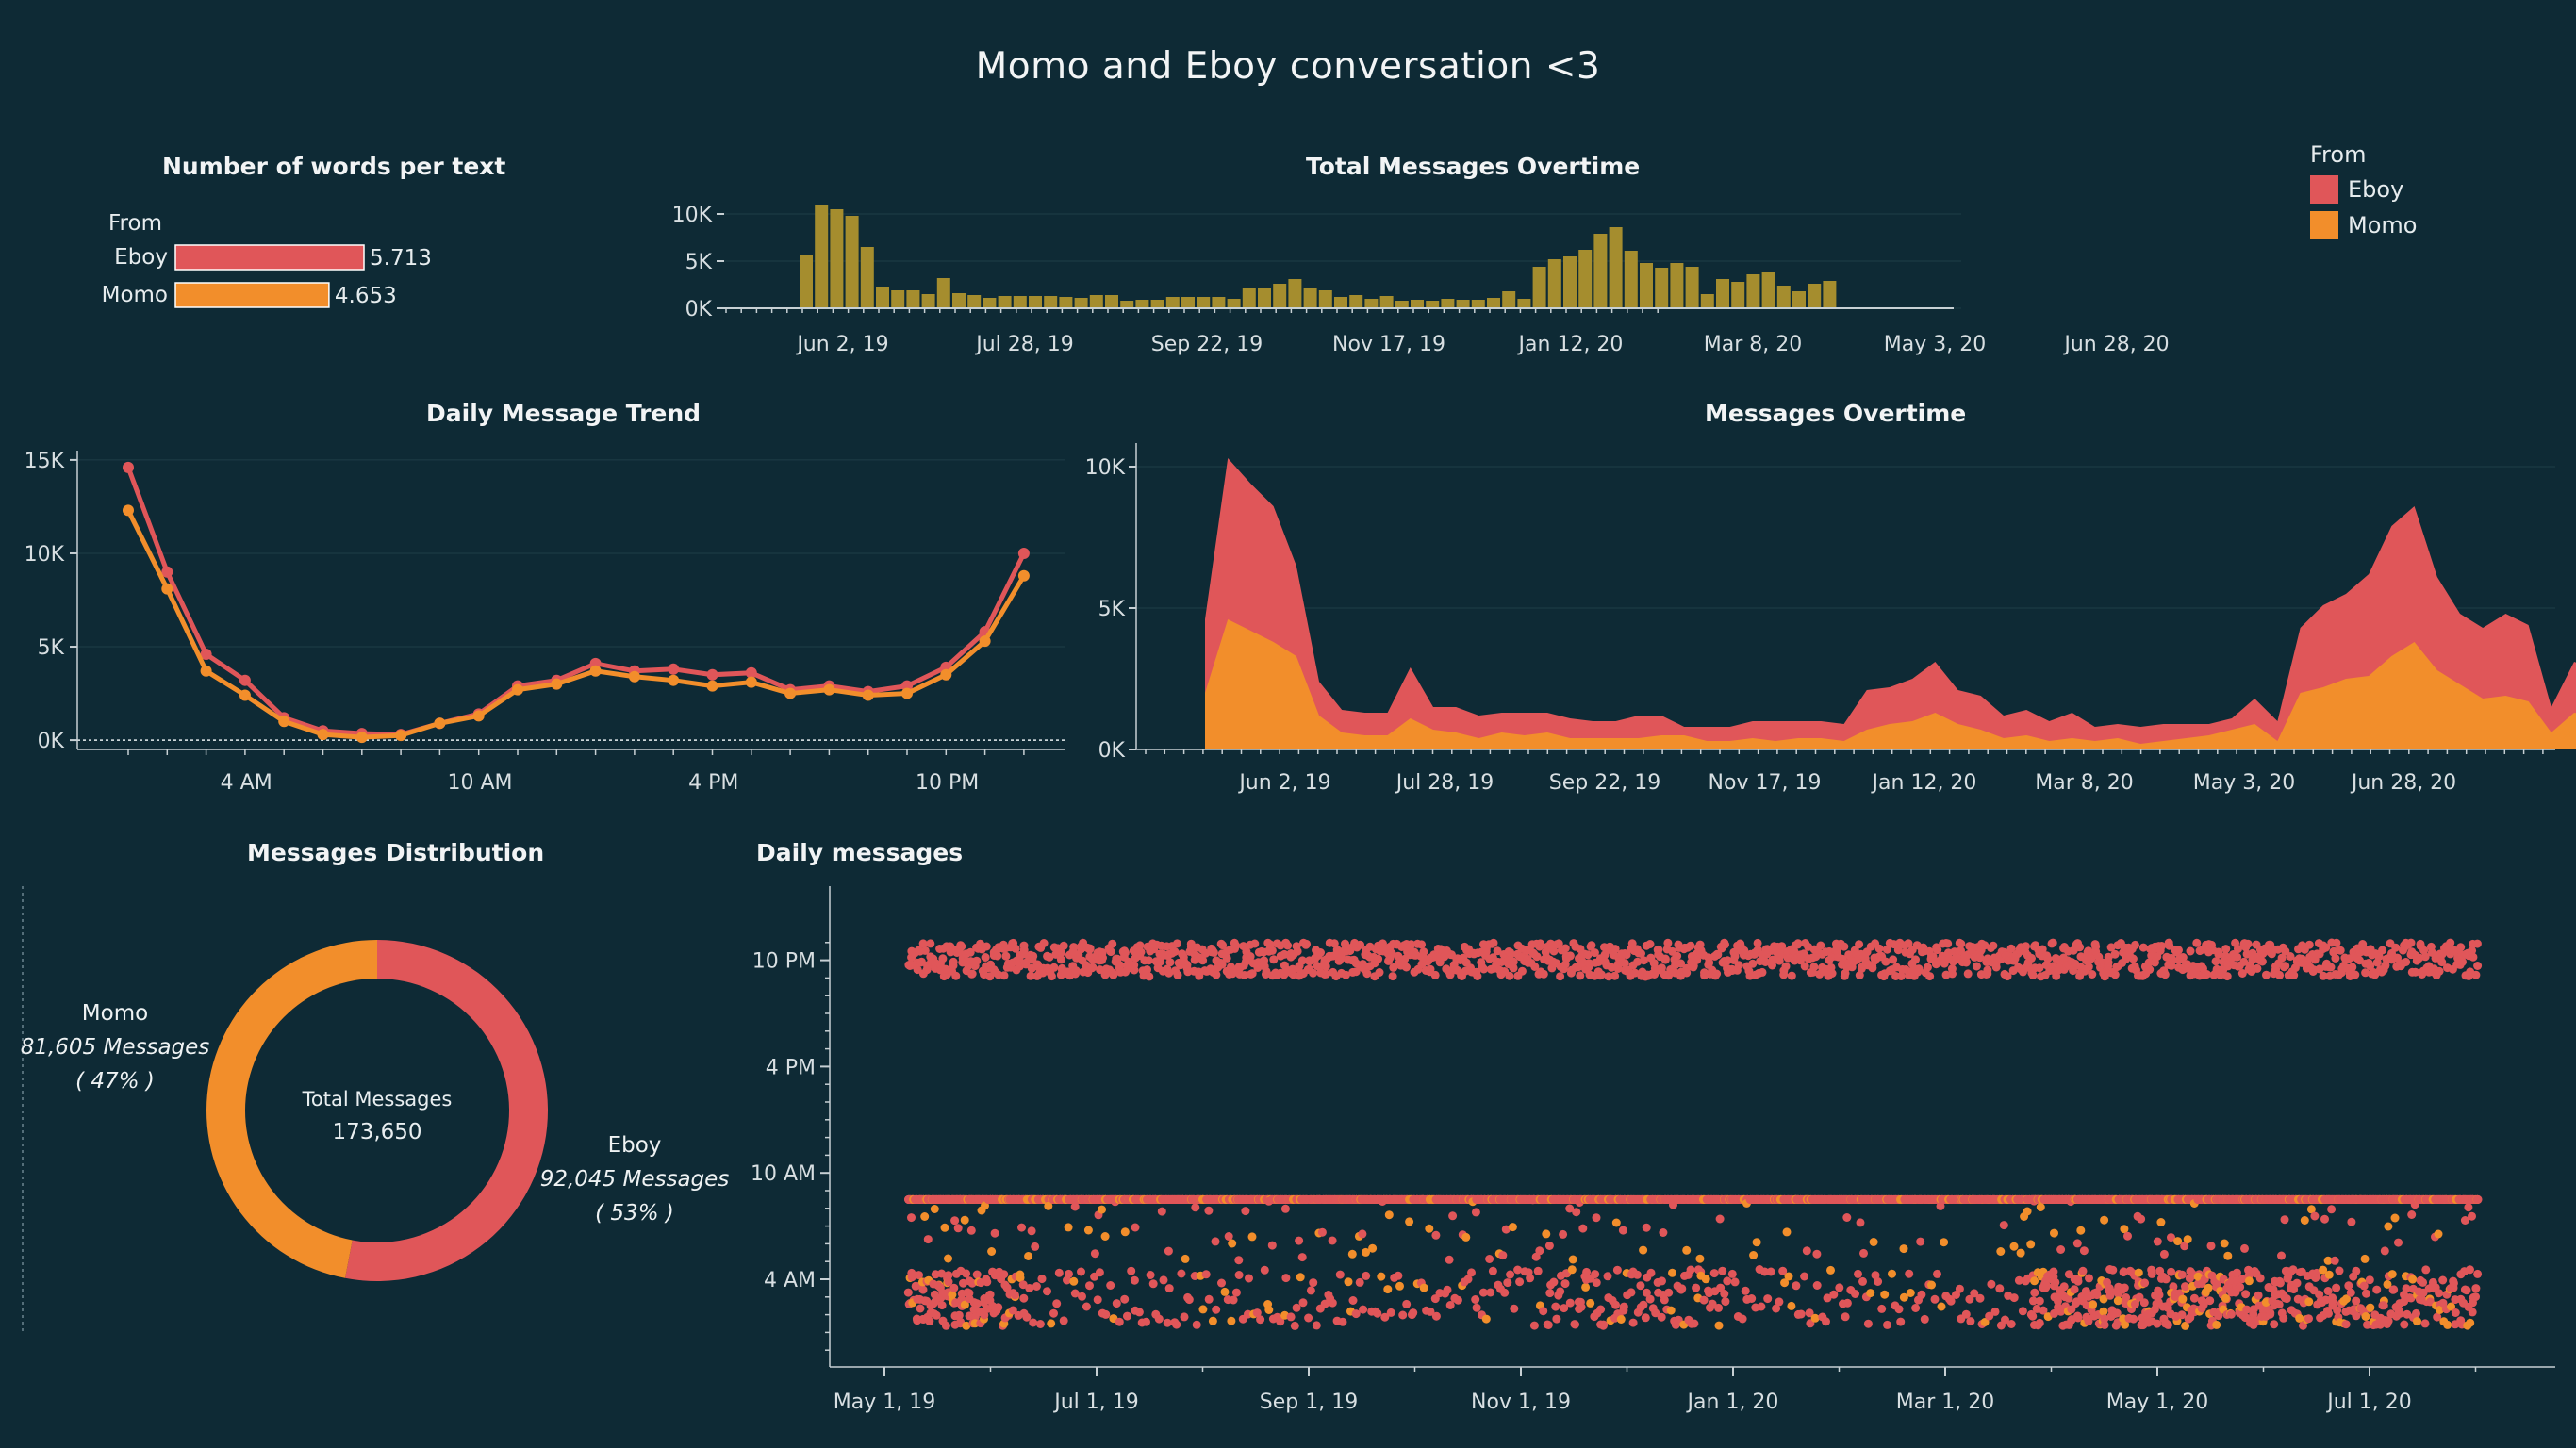 The height and width of the screenshot is (1448, 2576). What do you see at coordinates (1283, 783) in the screenshot?
I see `overtime-xtick-label: Jun 2, 19` at bounding box center [1283, 783].